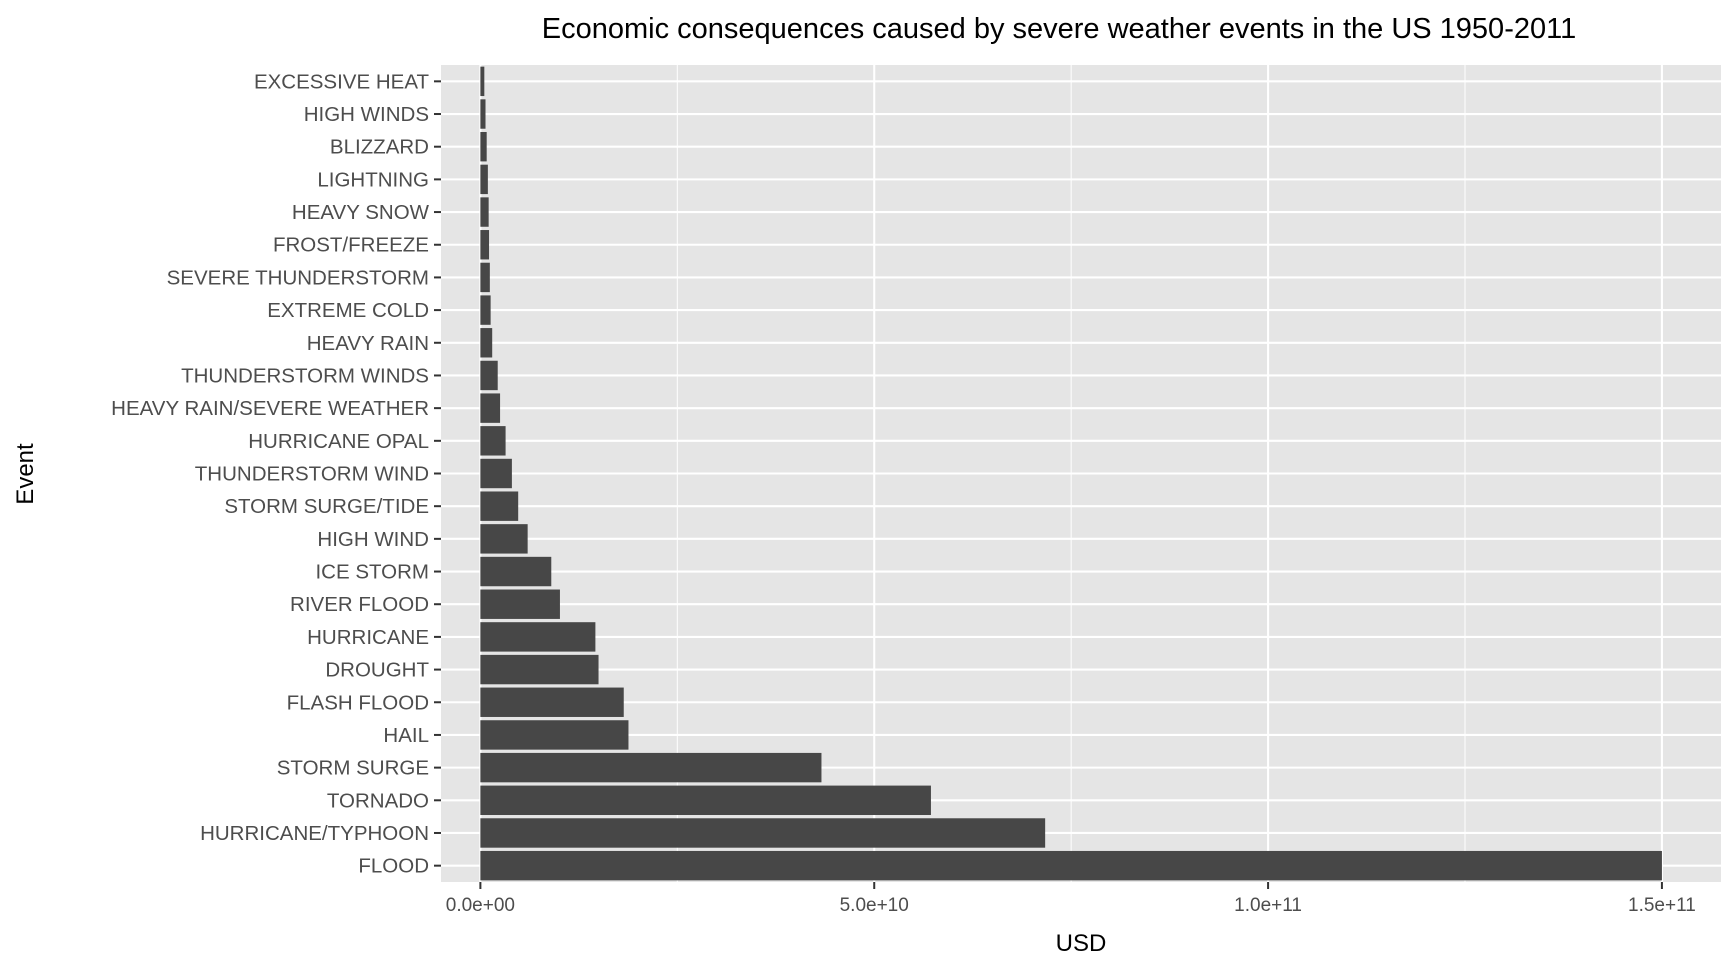 The height and width of the screenshot is (960, 1728). Describe the element at coordinates (270, 408) in the screenshot. I see `y-tick-label: HEAVY RAIN/SEVERE WEATHER` at that location.